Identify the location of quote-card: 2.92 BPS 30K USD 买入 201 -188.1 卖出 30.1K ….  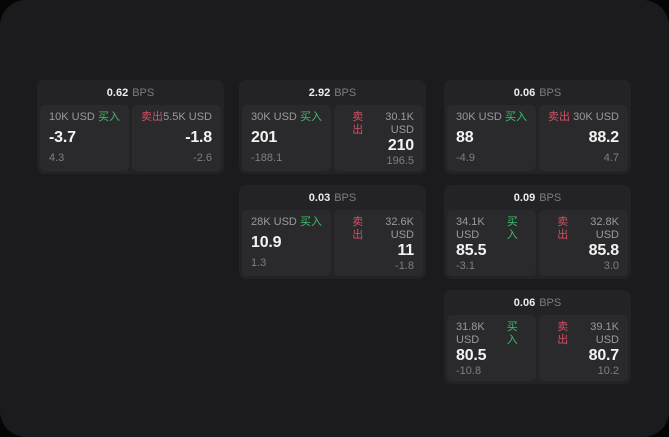
(332, 127).